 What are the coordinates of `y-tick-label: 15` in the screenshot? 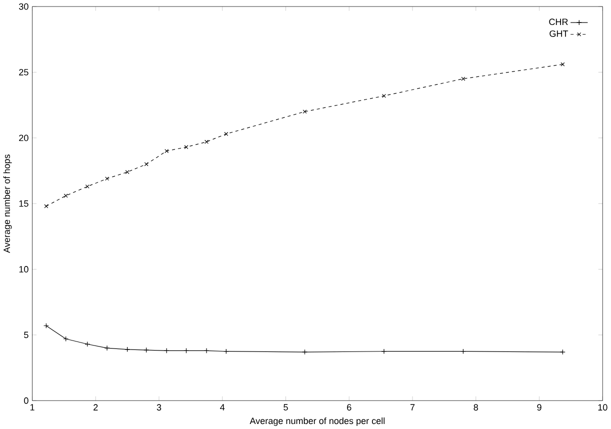 It's located at (23, 203).